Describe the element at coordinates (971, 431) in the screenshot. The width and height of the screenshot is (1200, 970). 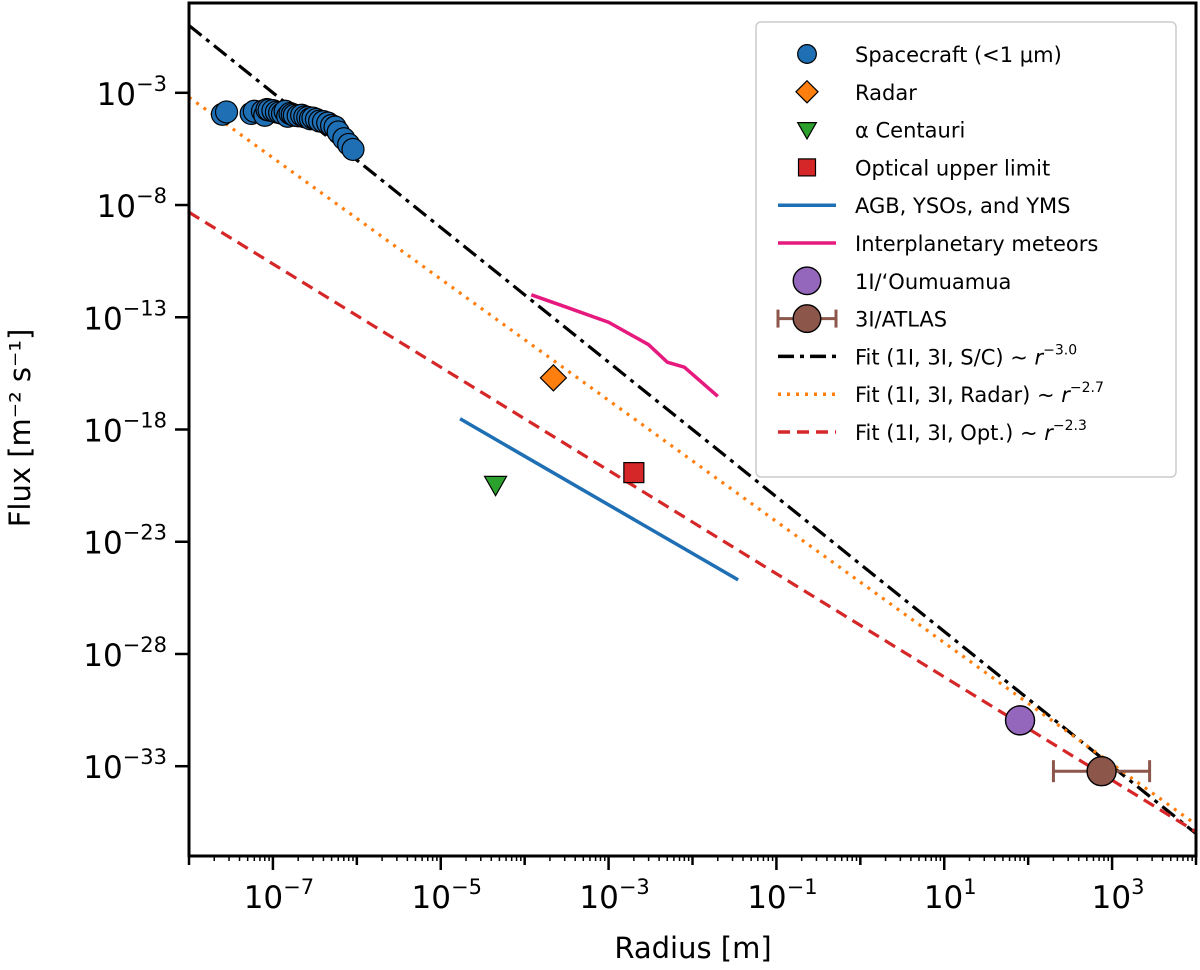
I see `legend-label: Fit (1I, 3I, Opt.) ∼ r−2.3` at that location.